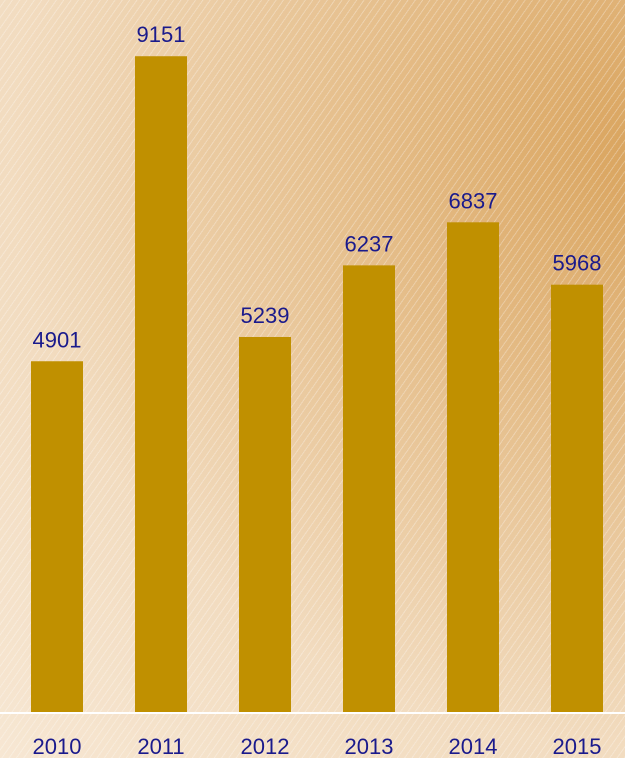 The height and width of the screenshot is (758, 625). I want to click on x-tick-label-2013: 2013, so click(369, 746).